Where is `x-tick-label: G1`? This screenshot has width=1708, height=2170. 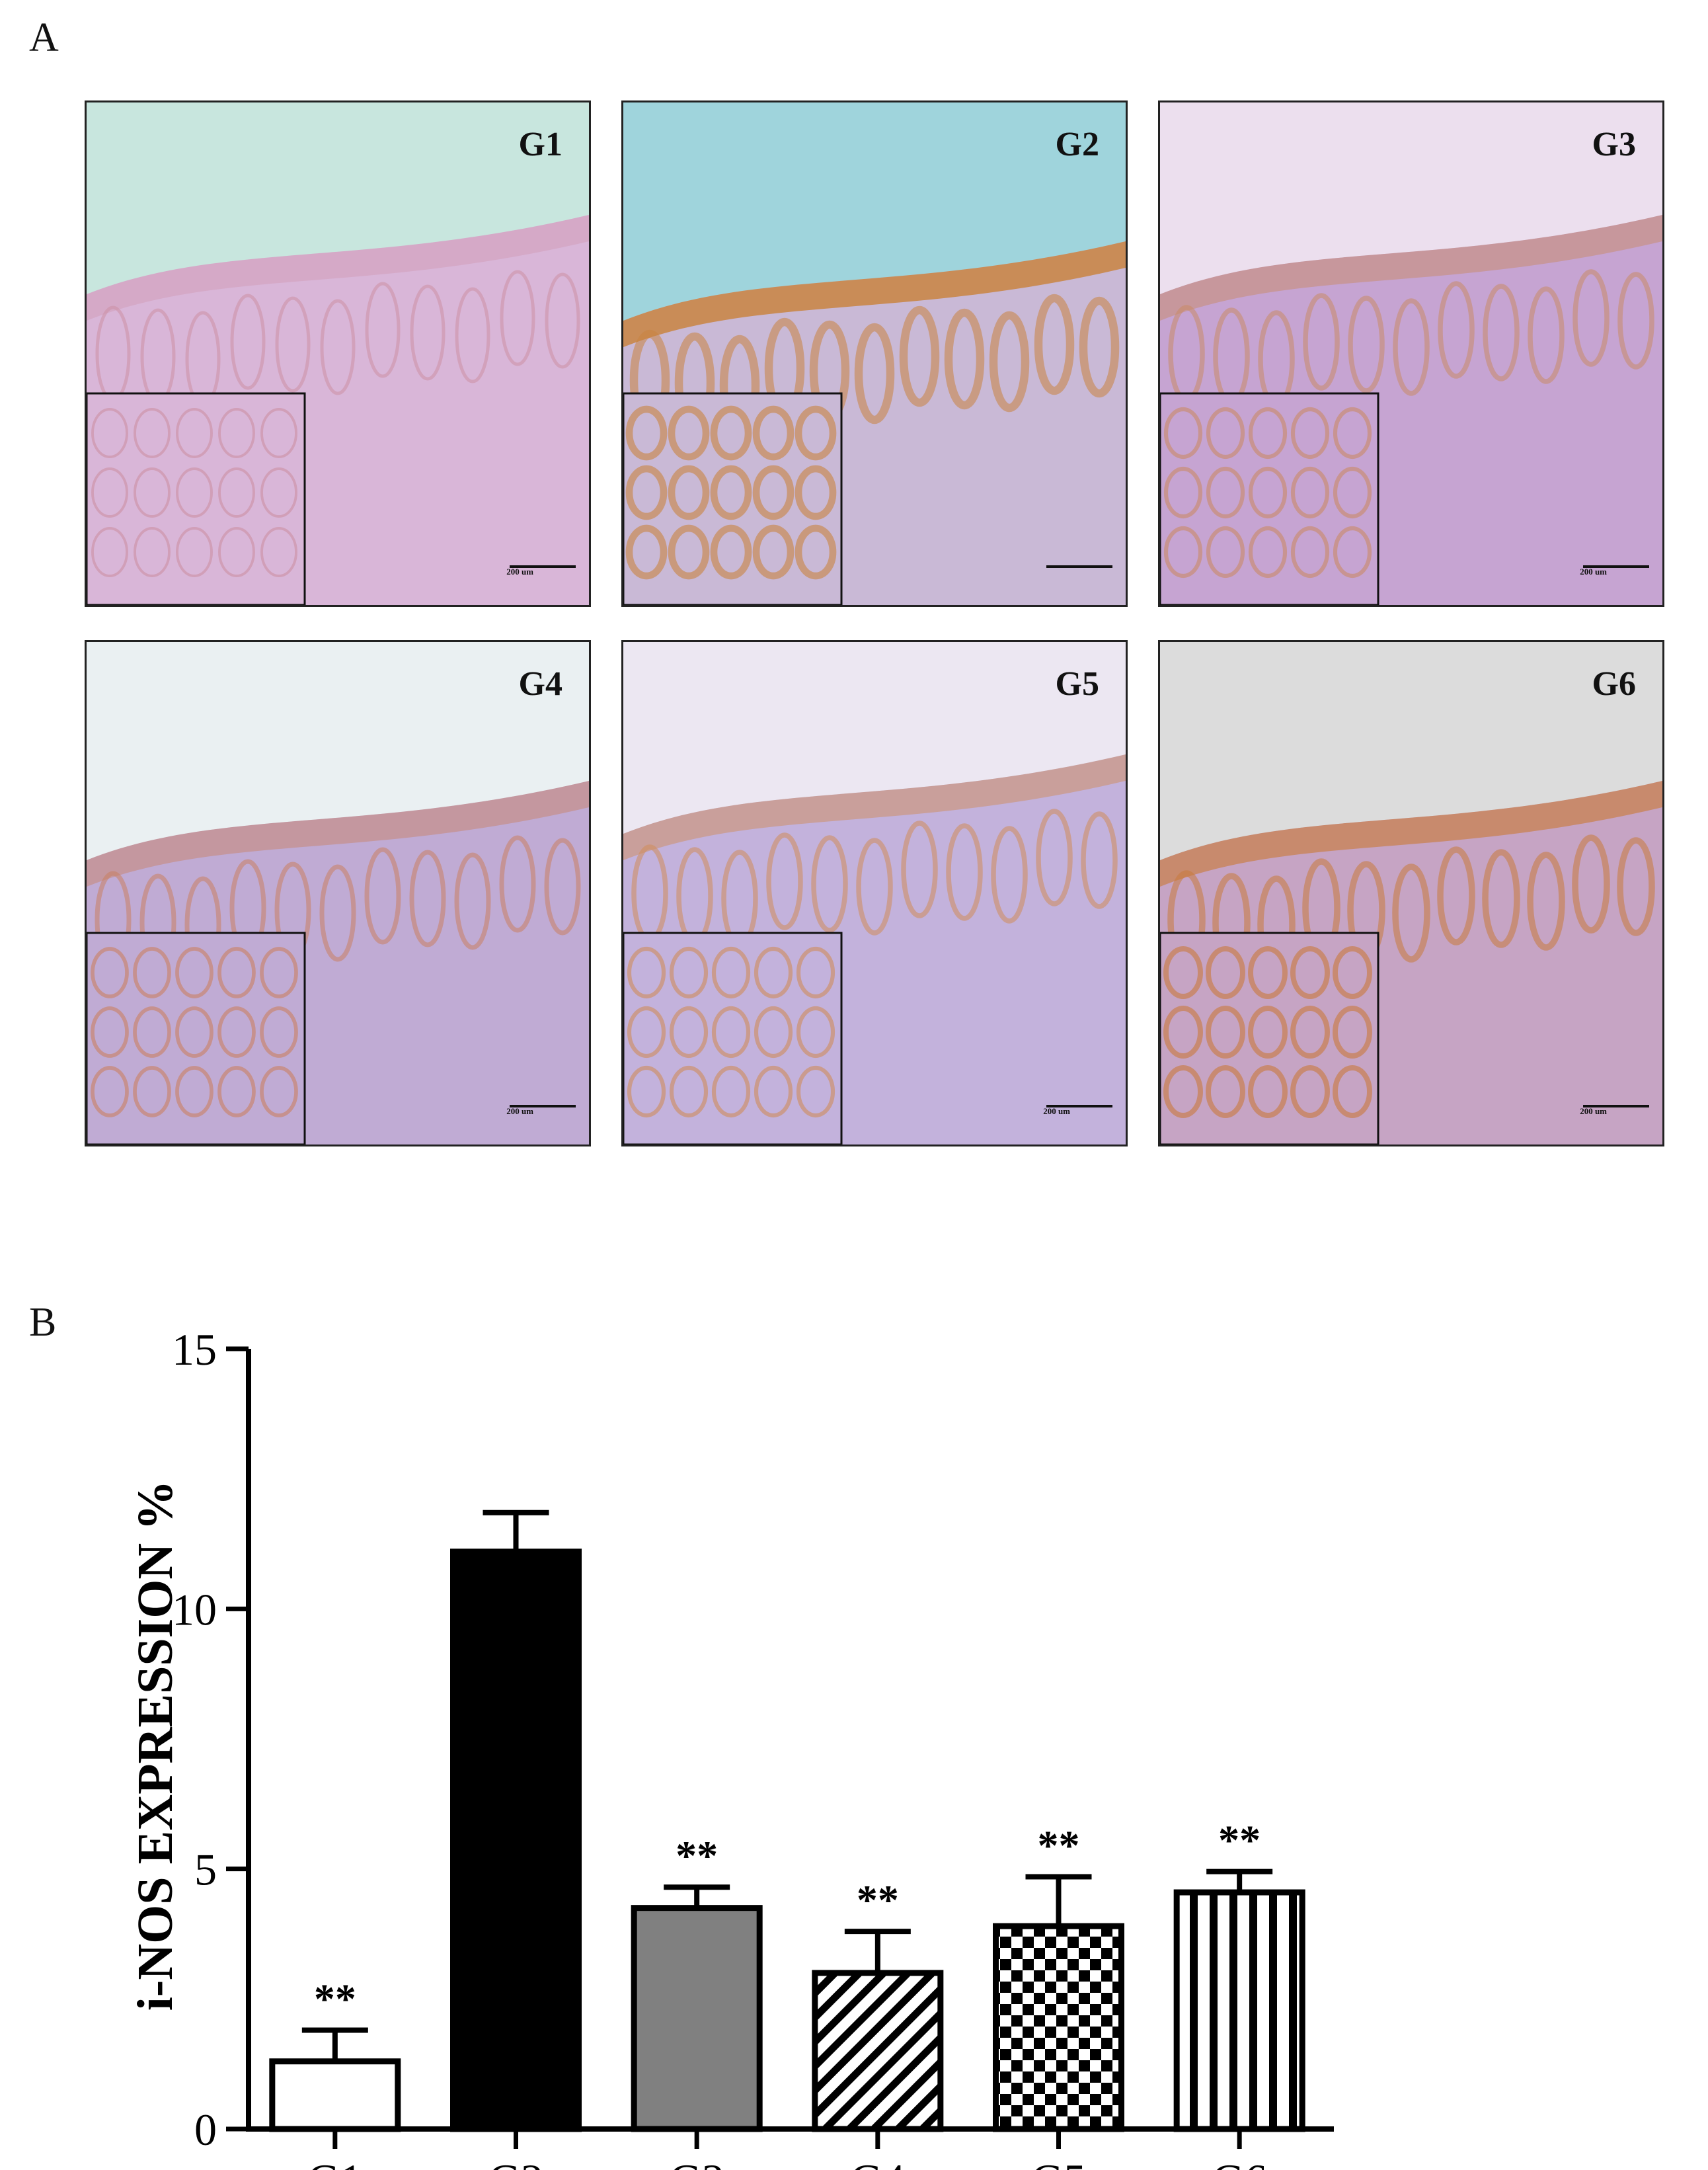 x-tick-label: G1 is located at coordinates (334, 2162).